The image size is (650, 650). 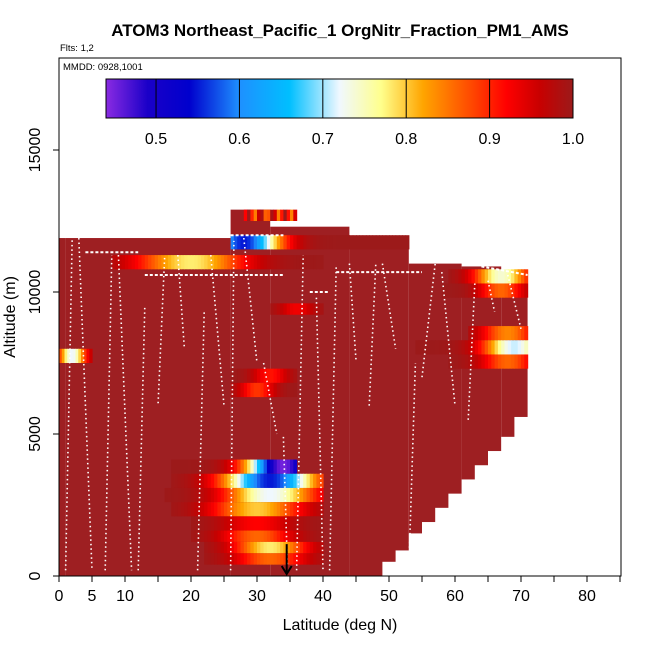 I want to click on colorbar-tick-label: 0.8, so click(x=406, y=139).